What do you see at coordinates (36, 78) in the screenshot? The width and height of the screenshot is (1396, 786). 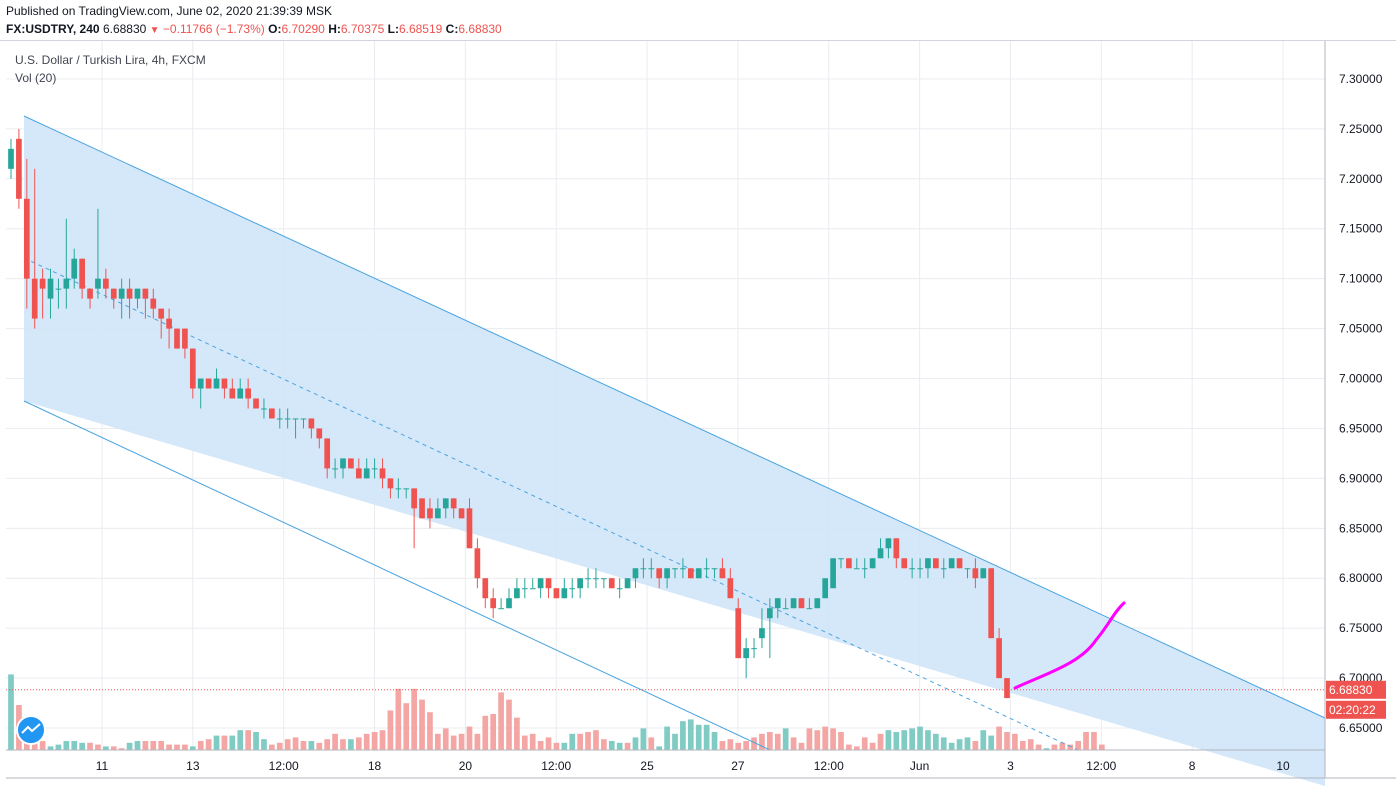 I see `volume-legend: Vol (20)` at bounding box center [36, 78].